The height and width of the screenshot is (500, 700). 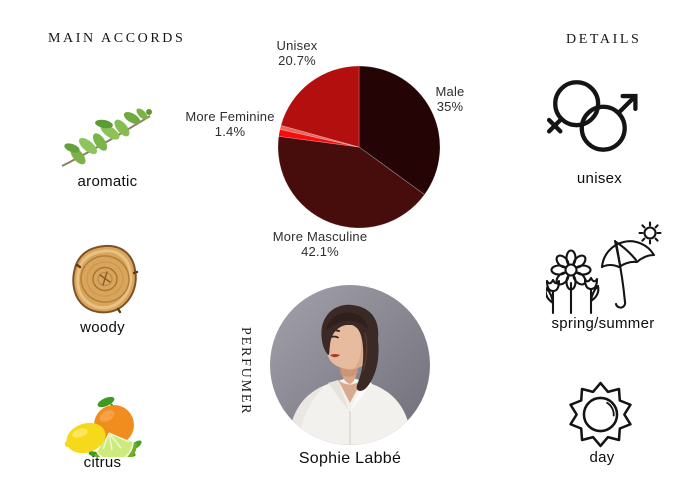 I want to click on pie-label-more-feminine-pct: 1.4%, so click(x=230, y=131).